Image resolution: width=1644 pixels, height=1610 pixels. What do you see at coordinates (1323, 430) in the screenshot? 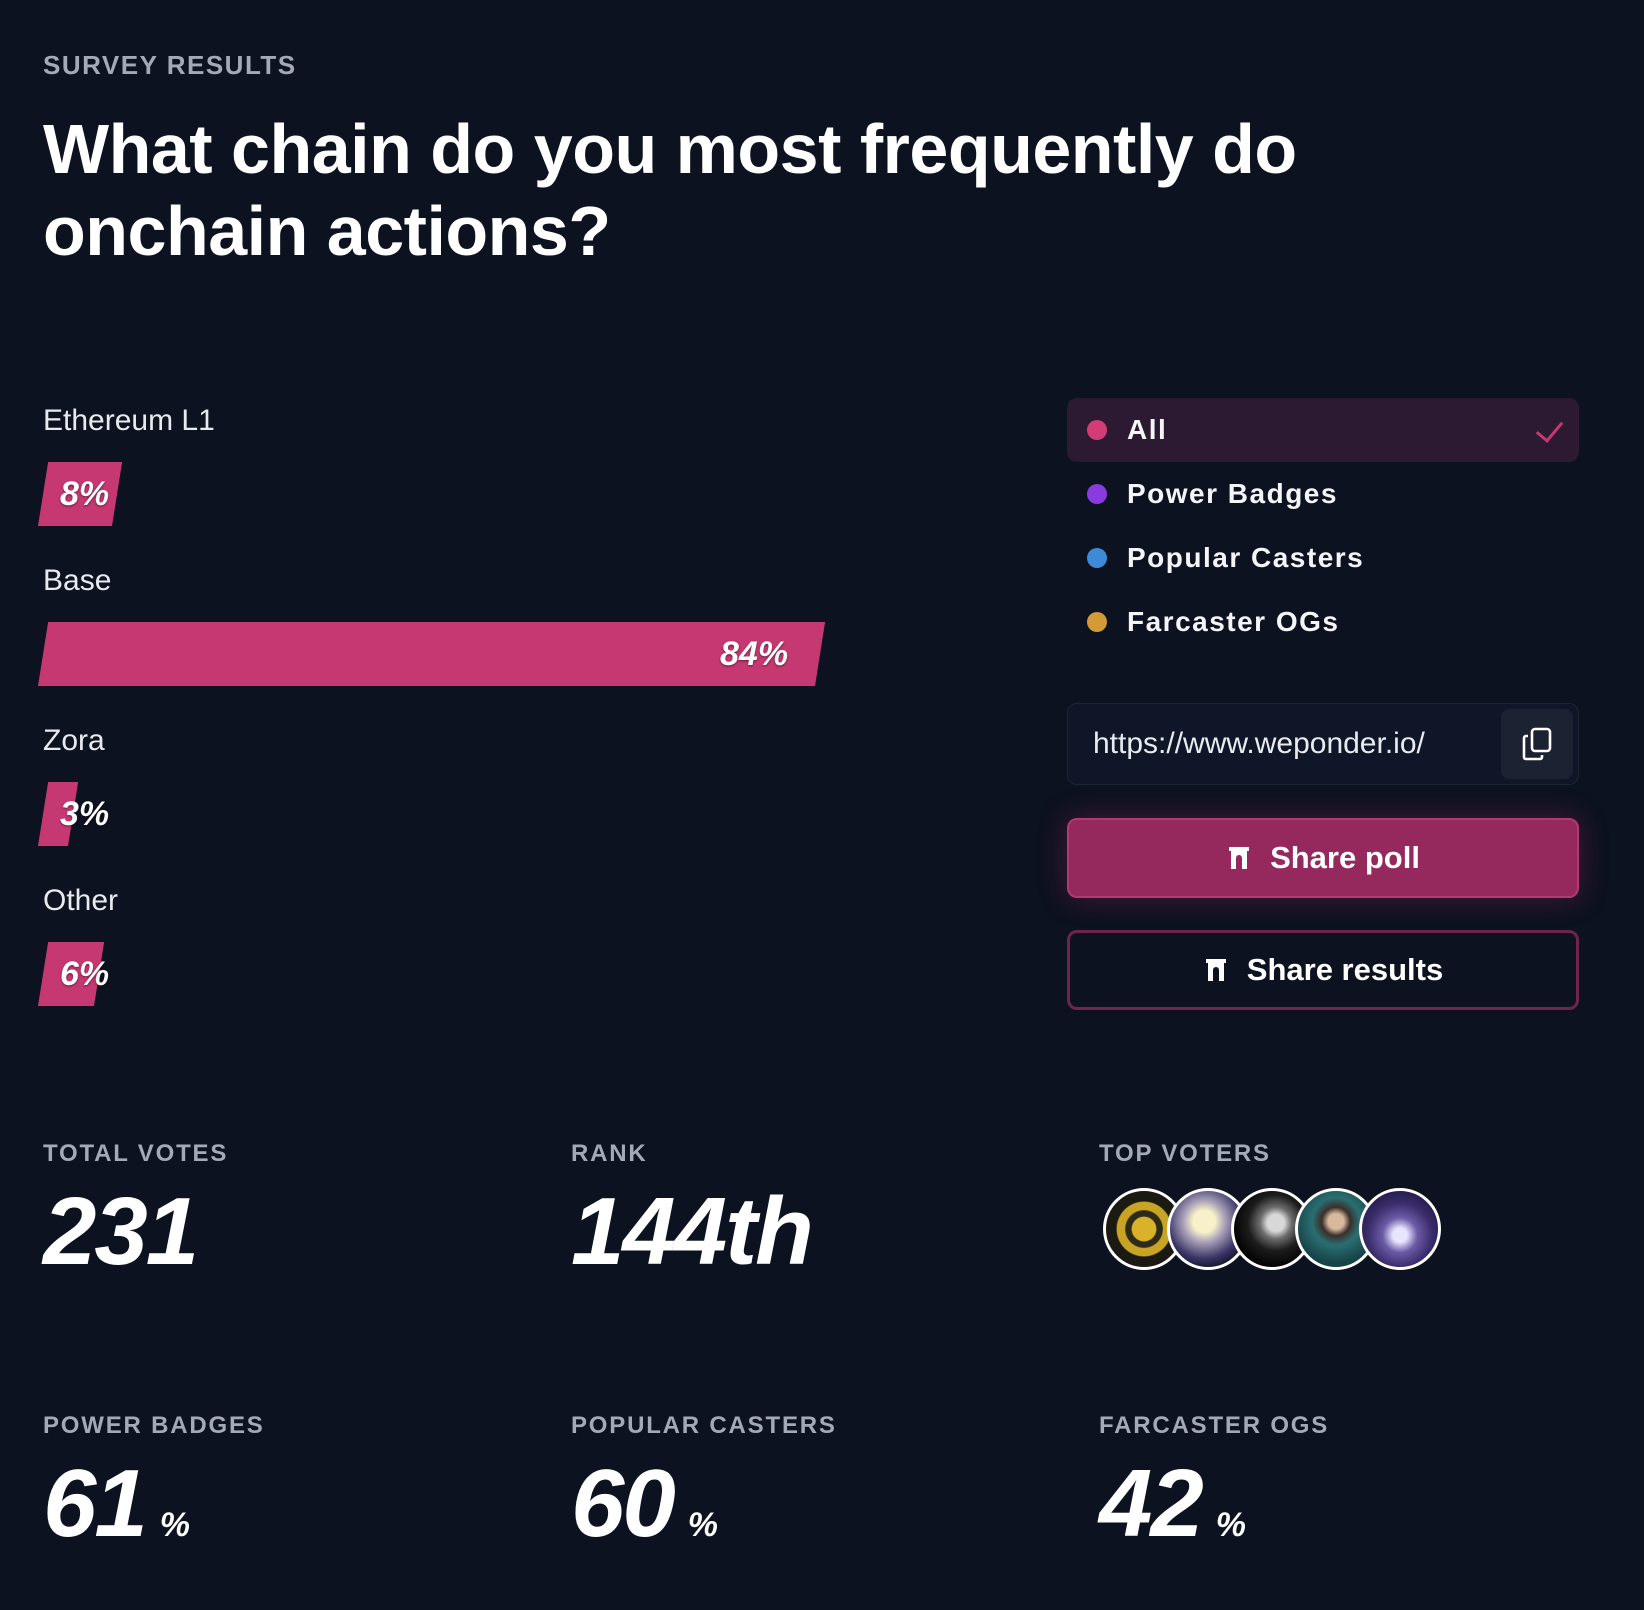
I see `filter-all: All` at bounding box center [1323, 430].